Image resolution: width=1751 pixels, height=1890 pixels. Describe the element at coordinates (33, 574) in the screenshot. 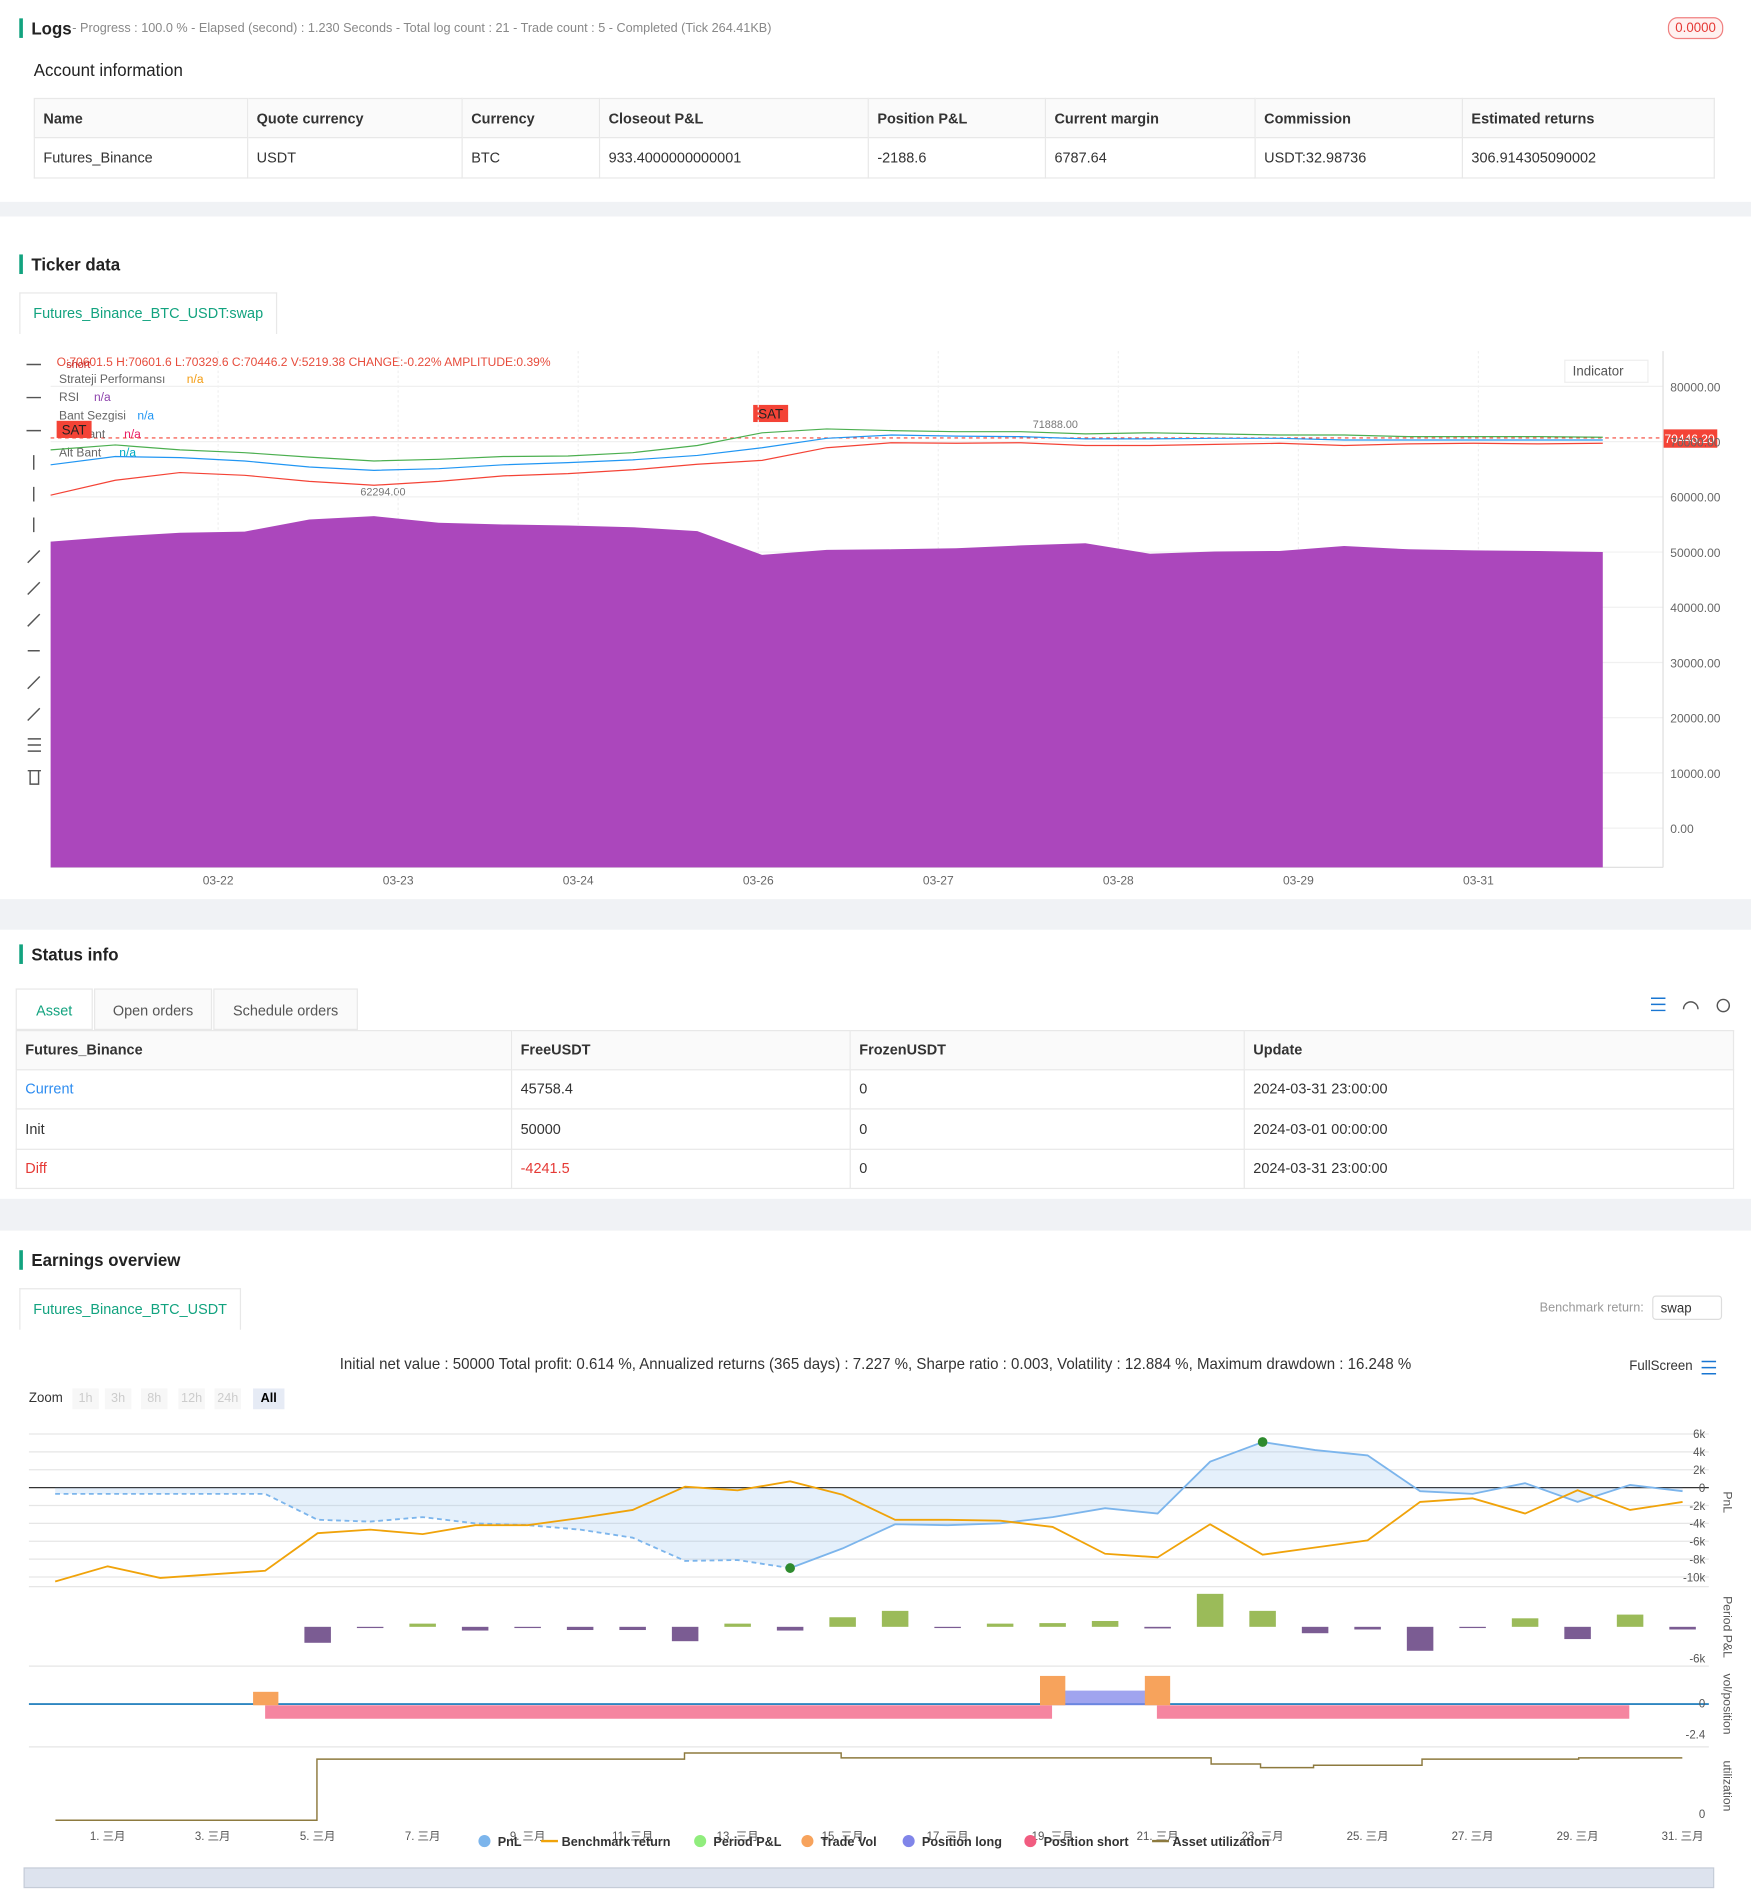

I see `toolbar-icons` at that location.